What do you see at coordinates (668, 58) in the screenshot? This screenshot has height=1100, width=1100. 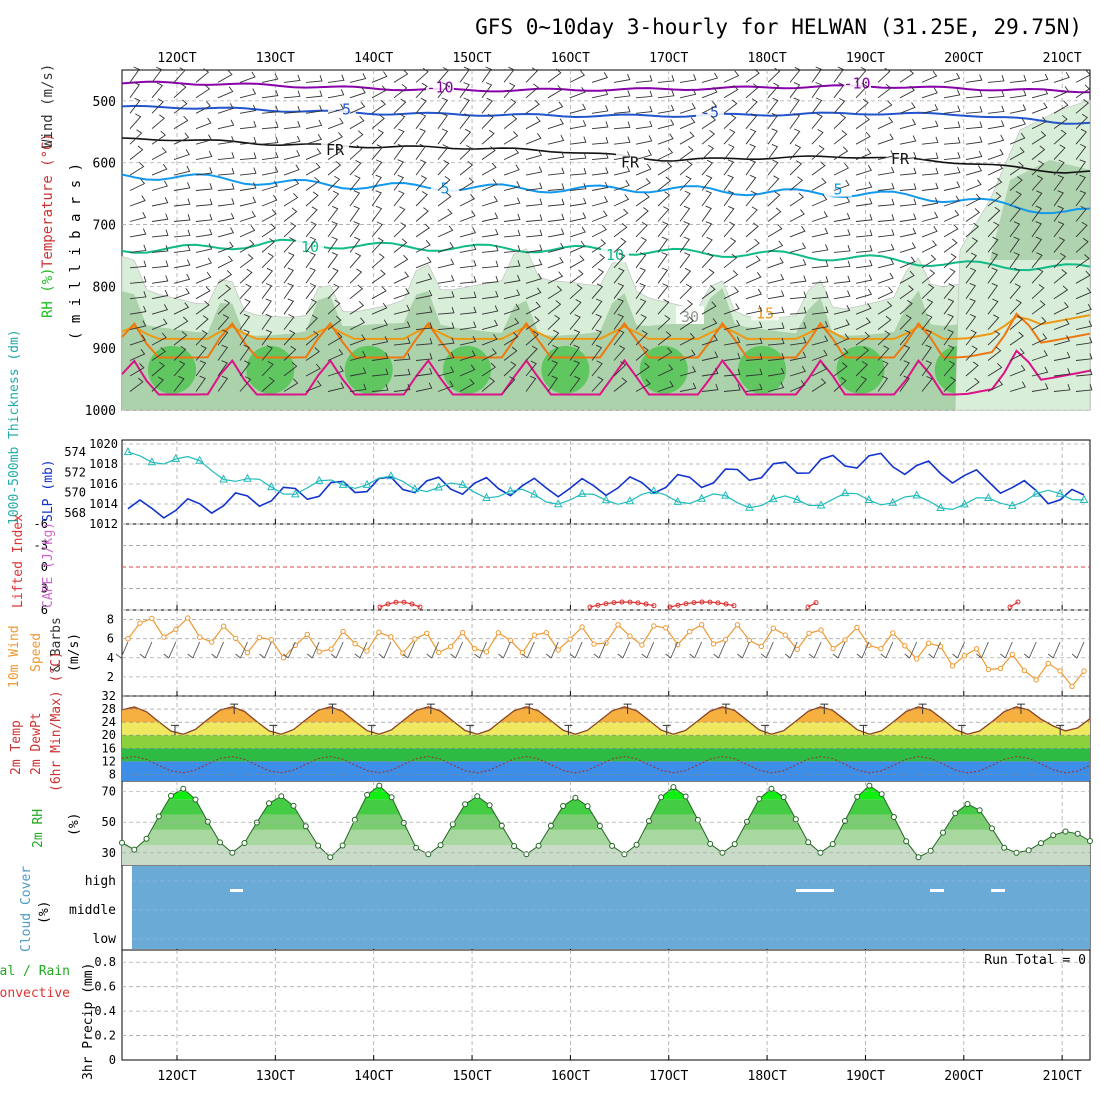 I see `x-tick-top-17OCT: 17OCT` at bounding box center [668, 58].